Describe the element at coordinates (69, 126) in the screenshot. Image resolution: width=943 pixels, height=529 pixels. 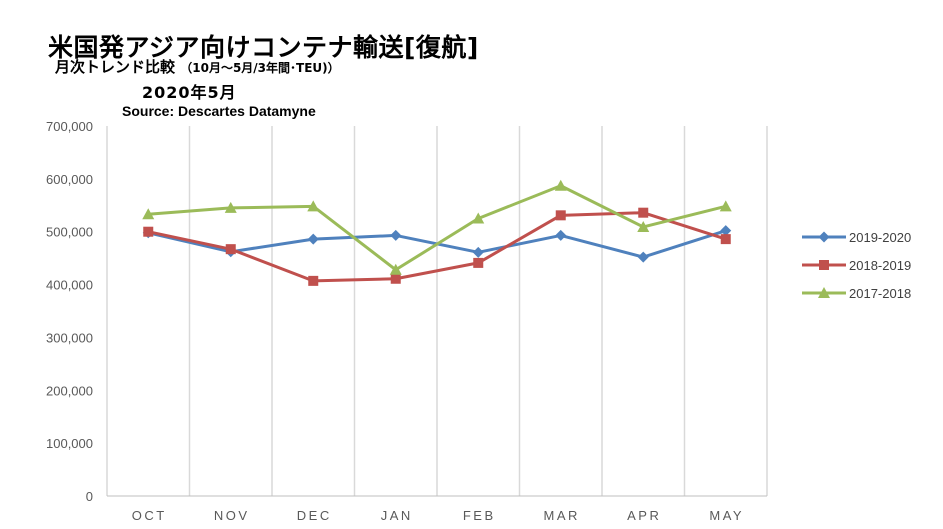
I see `y-tick-label: 700,000` at that location.